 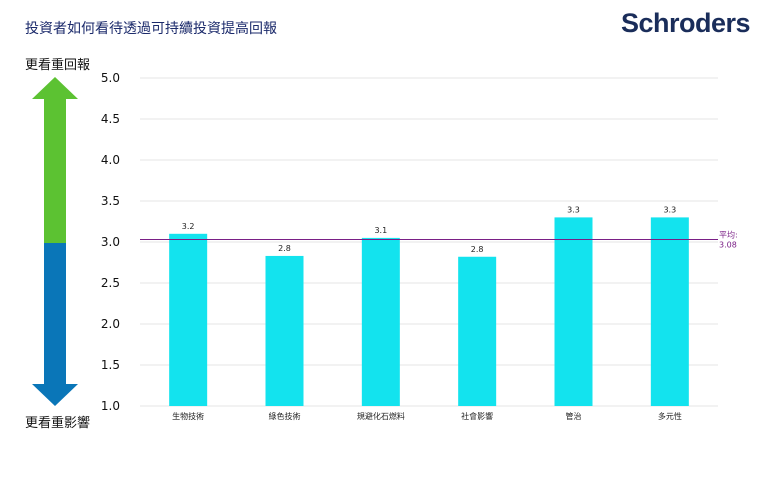 I want to click on average-line-group: 平均:3.08, so click(x=439, y=240).